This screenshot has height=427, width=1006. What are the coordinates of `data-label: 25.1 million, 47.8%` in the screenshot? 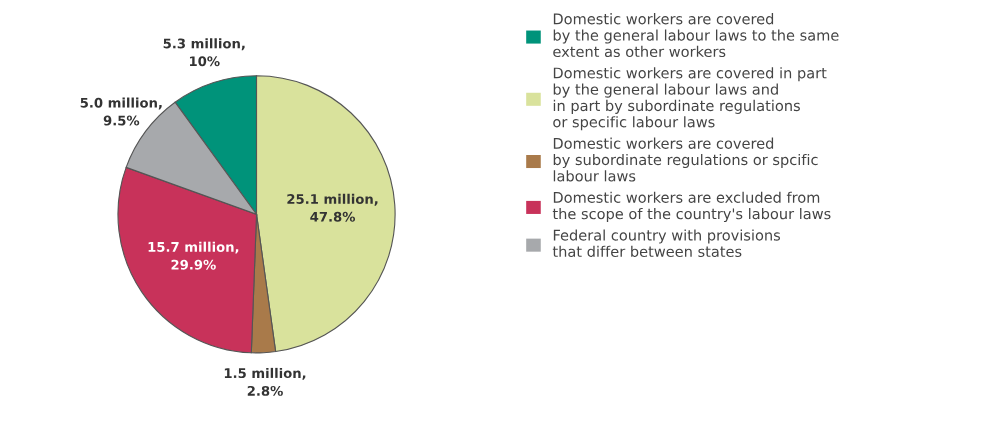 It's located at (332, 207).